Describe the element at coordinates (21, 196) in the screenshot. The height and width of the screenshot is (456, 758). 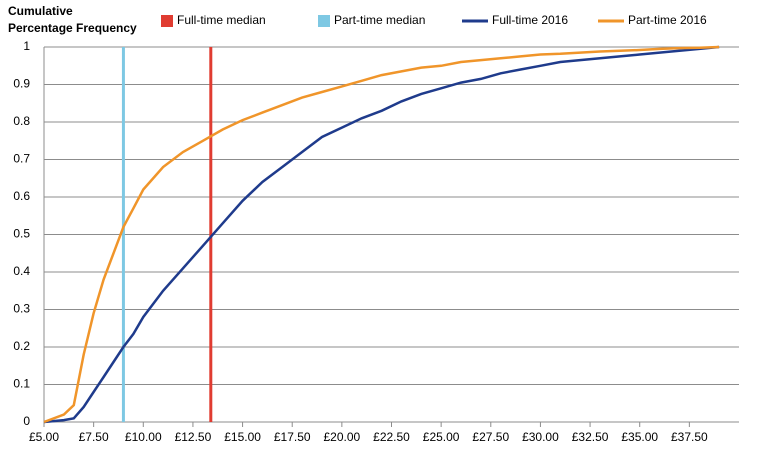
I see `y-tick-label: 0.6` at that location.